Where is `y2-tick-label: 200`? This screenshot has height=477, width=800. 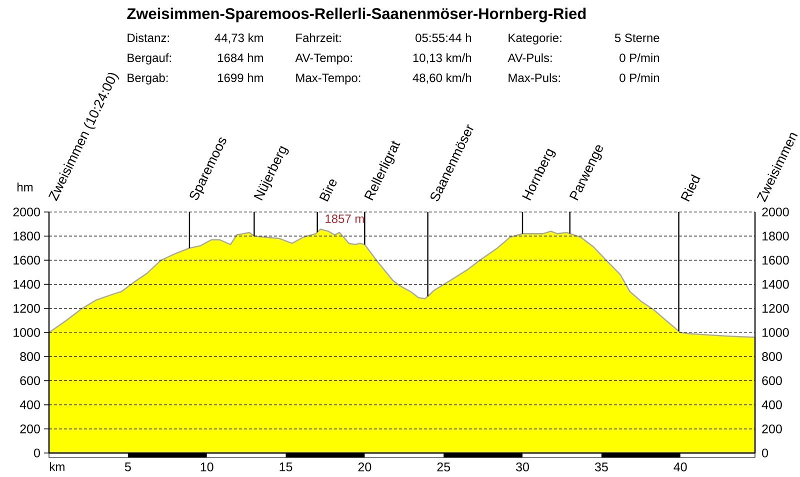
y2-tick-label: 200 is located at coordinates (772, 429).